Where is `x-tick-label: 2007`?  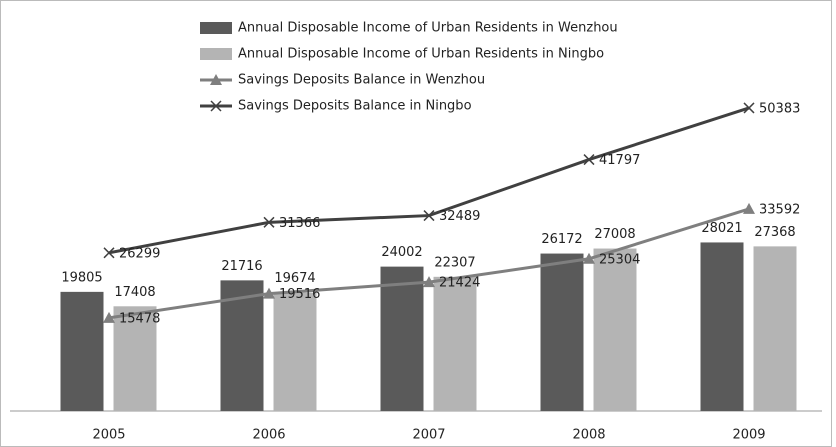 x-tick-label: 2007 is located at coordinates (428, 435).